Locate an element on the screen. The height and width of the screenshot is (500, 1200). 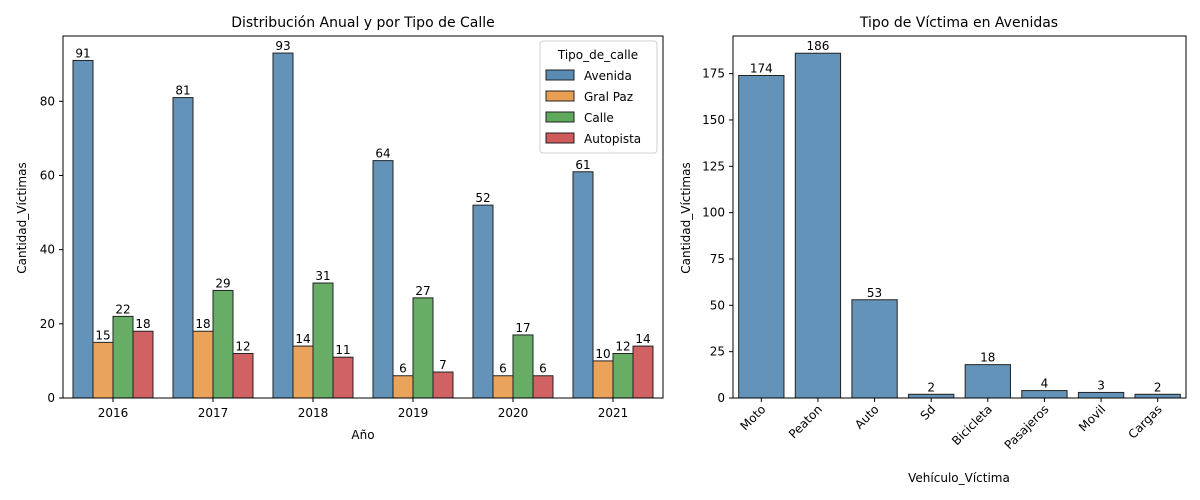
bar-calle-2020 is located at coordinates (523, 366).